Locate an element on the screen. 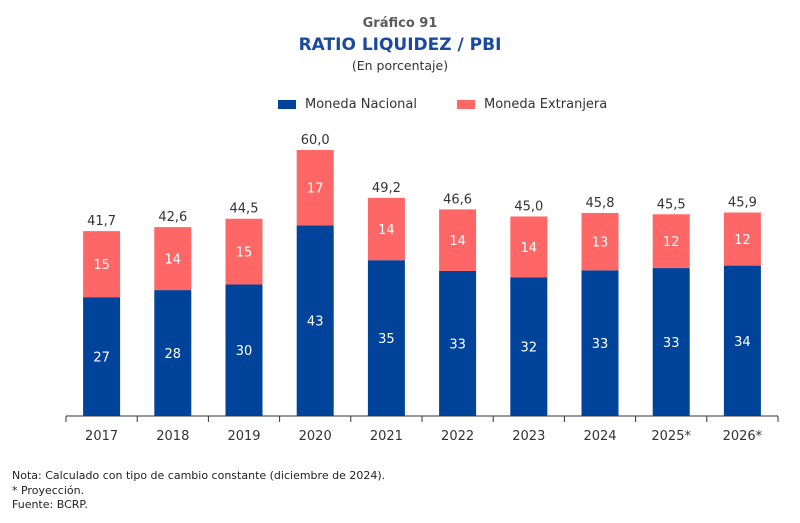 The height and width of the screenshot is (523, 800). bar-moneda-nacional-2024 is located at coordinates (600, 343).